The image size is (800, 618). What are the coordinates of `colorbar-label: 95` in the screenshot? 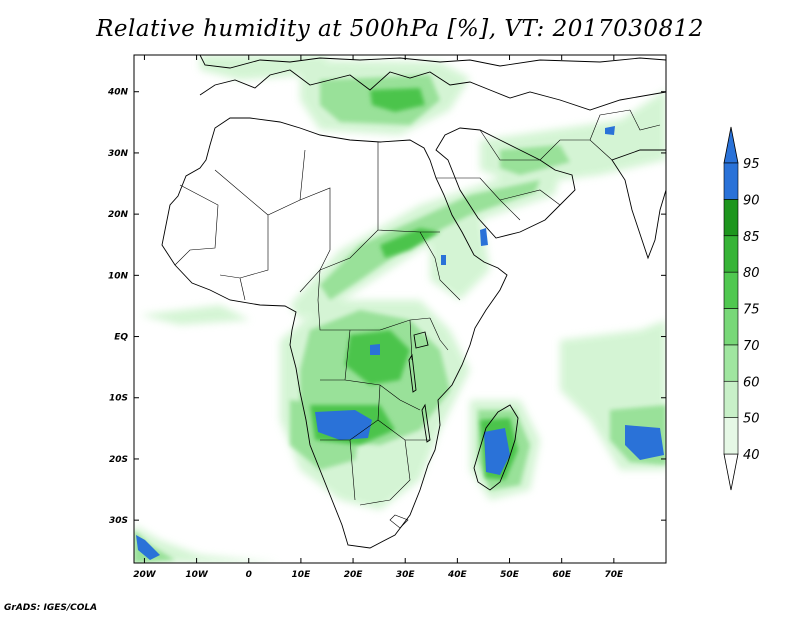 It's located at (751, 164).